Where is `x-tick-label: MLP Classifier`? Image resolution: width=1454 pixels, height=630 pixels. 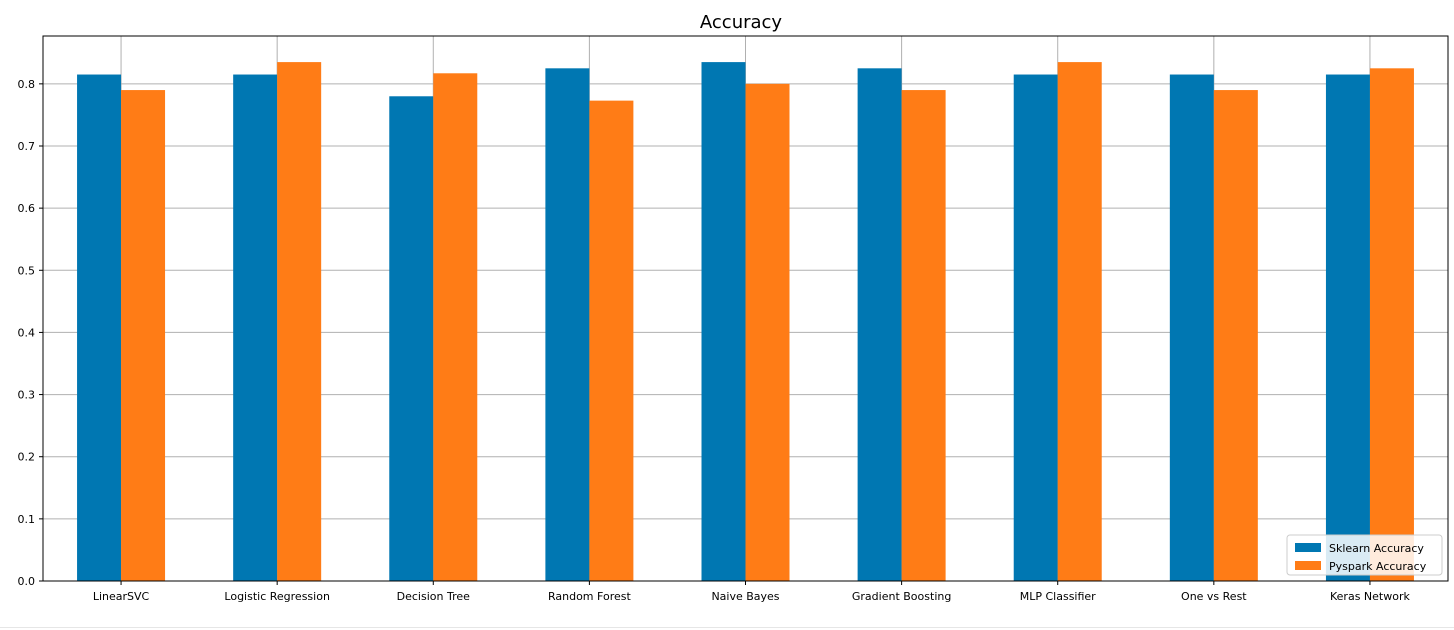 x-tick-label: MLP Classifier is located at coordinates (1058, 596).